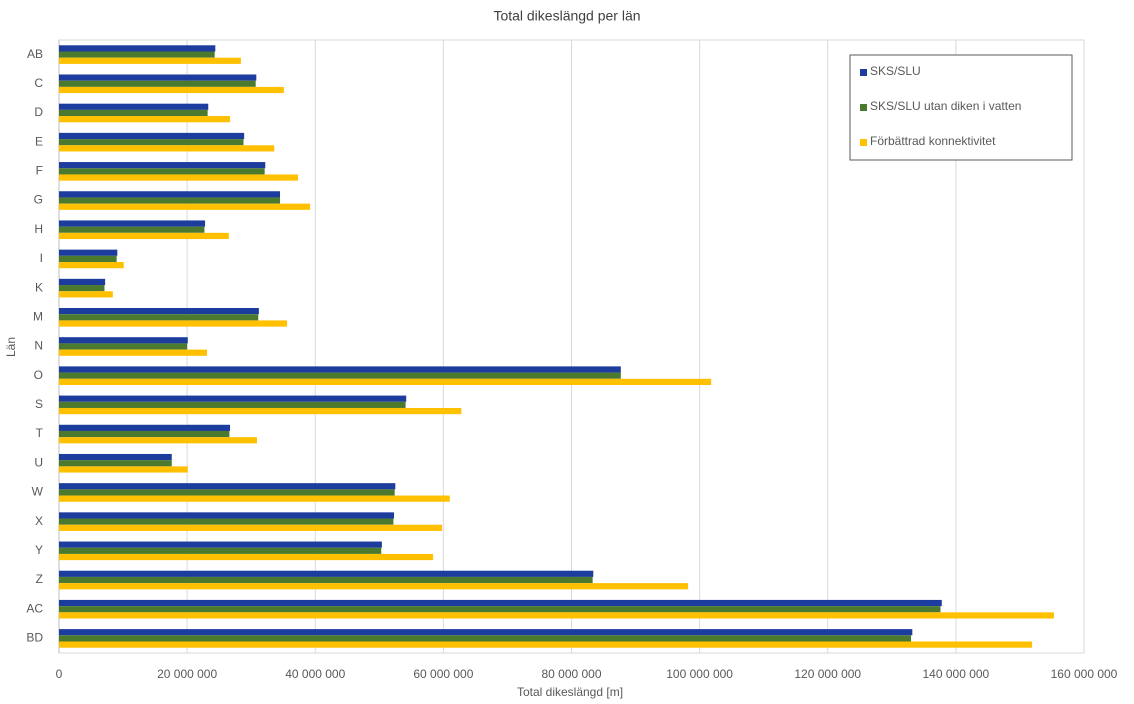 The width and height of the screenshot is (1134, 704). What do you see at coordinates (933, 141) in the screenshot?
I see `legend-label: Förbättrad konnektivitet` at bounding box center [933, 141].